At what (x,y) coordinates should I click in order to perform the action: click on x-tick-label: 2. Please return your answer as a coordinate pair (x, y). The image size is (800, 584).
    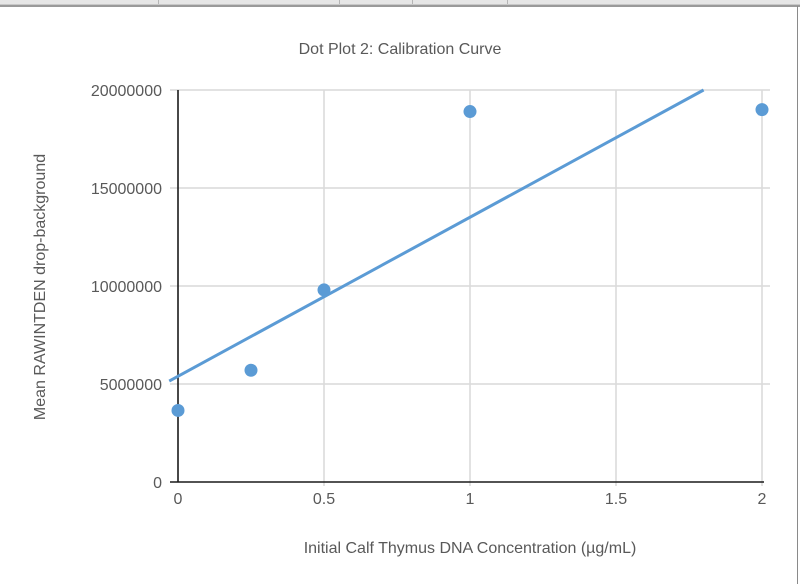
    Looking at the image, I should click on (762, 499).